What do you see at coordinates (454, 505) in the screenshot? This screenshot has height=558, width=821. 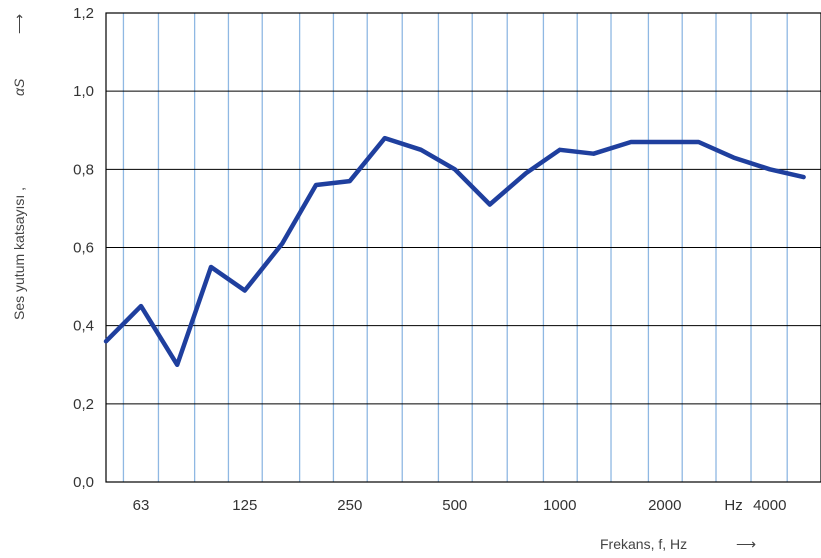 I see `x-tick-label: 500` at bounding box center [454, 505].